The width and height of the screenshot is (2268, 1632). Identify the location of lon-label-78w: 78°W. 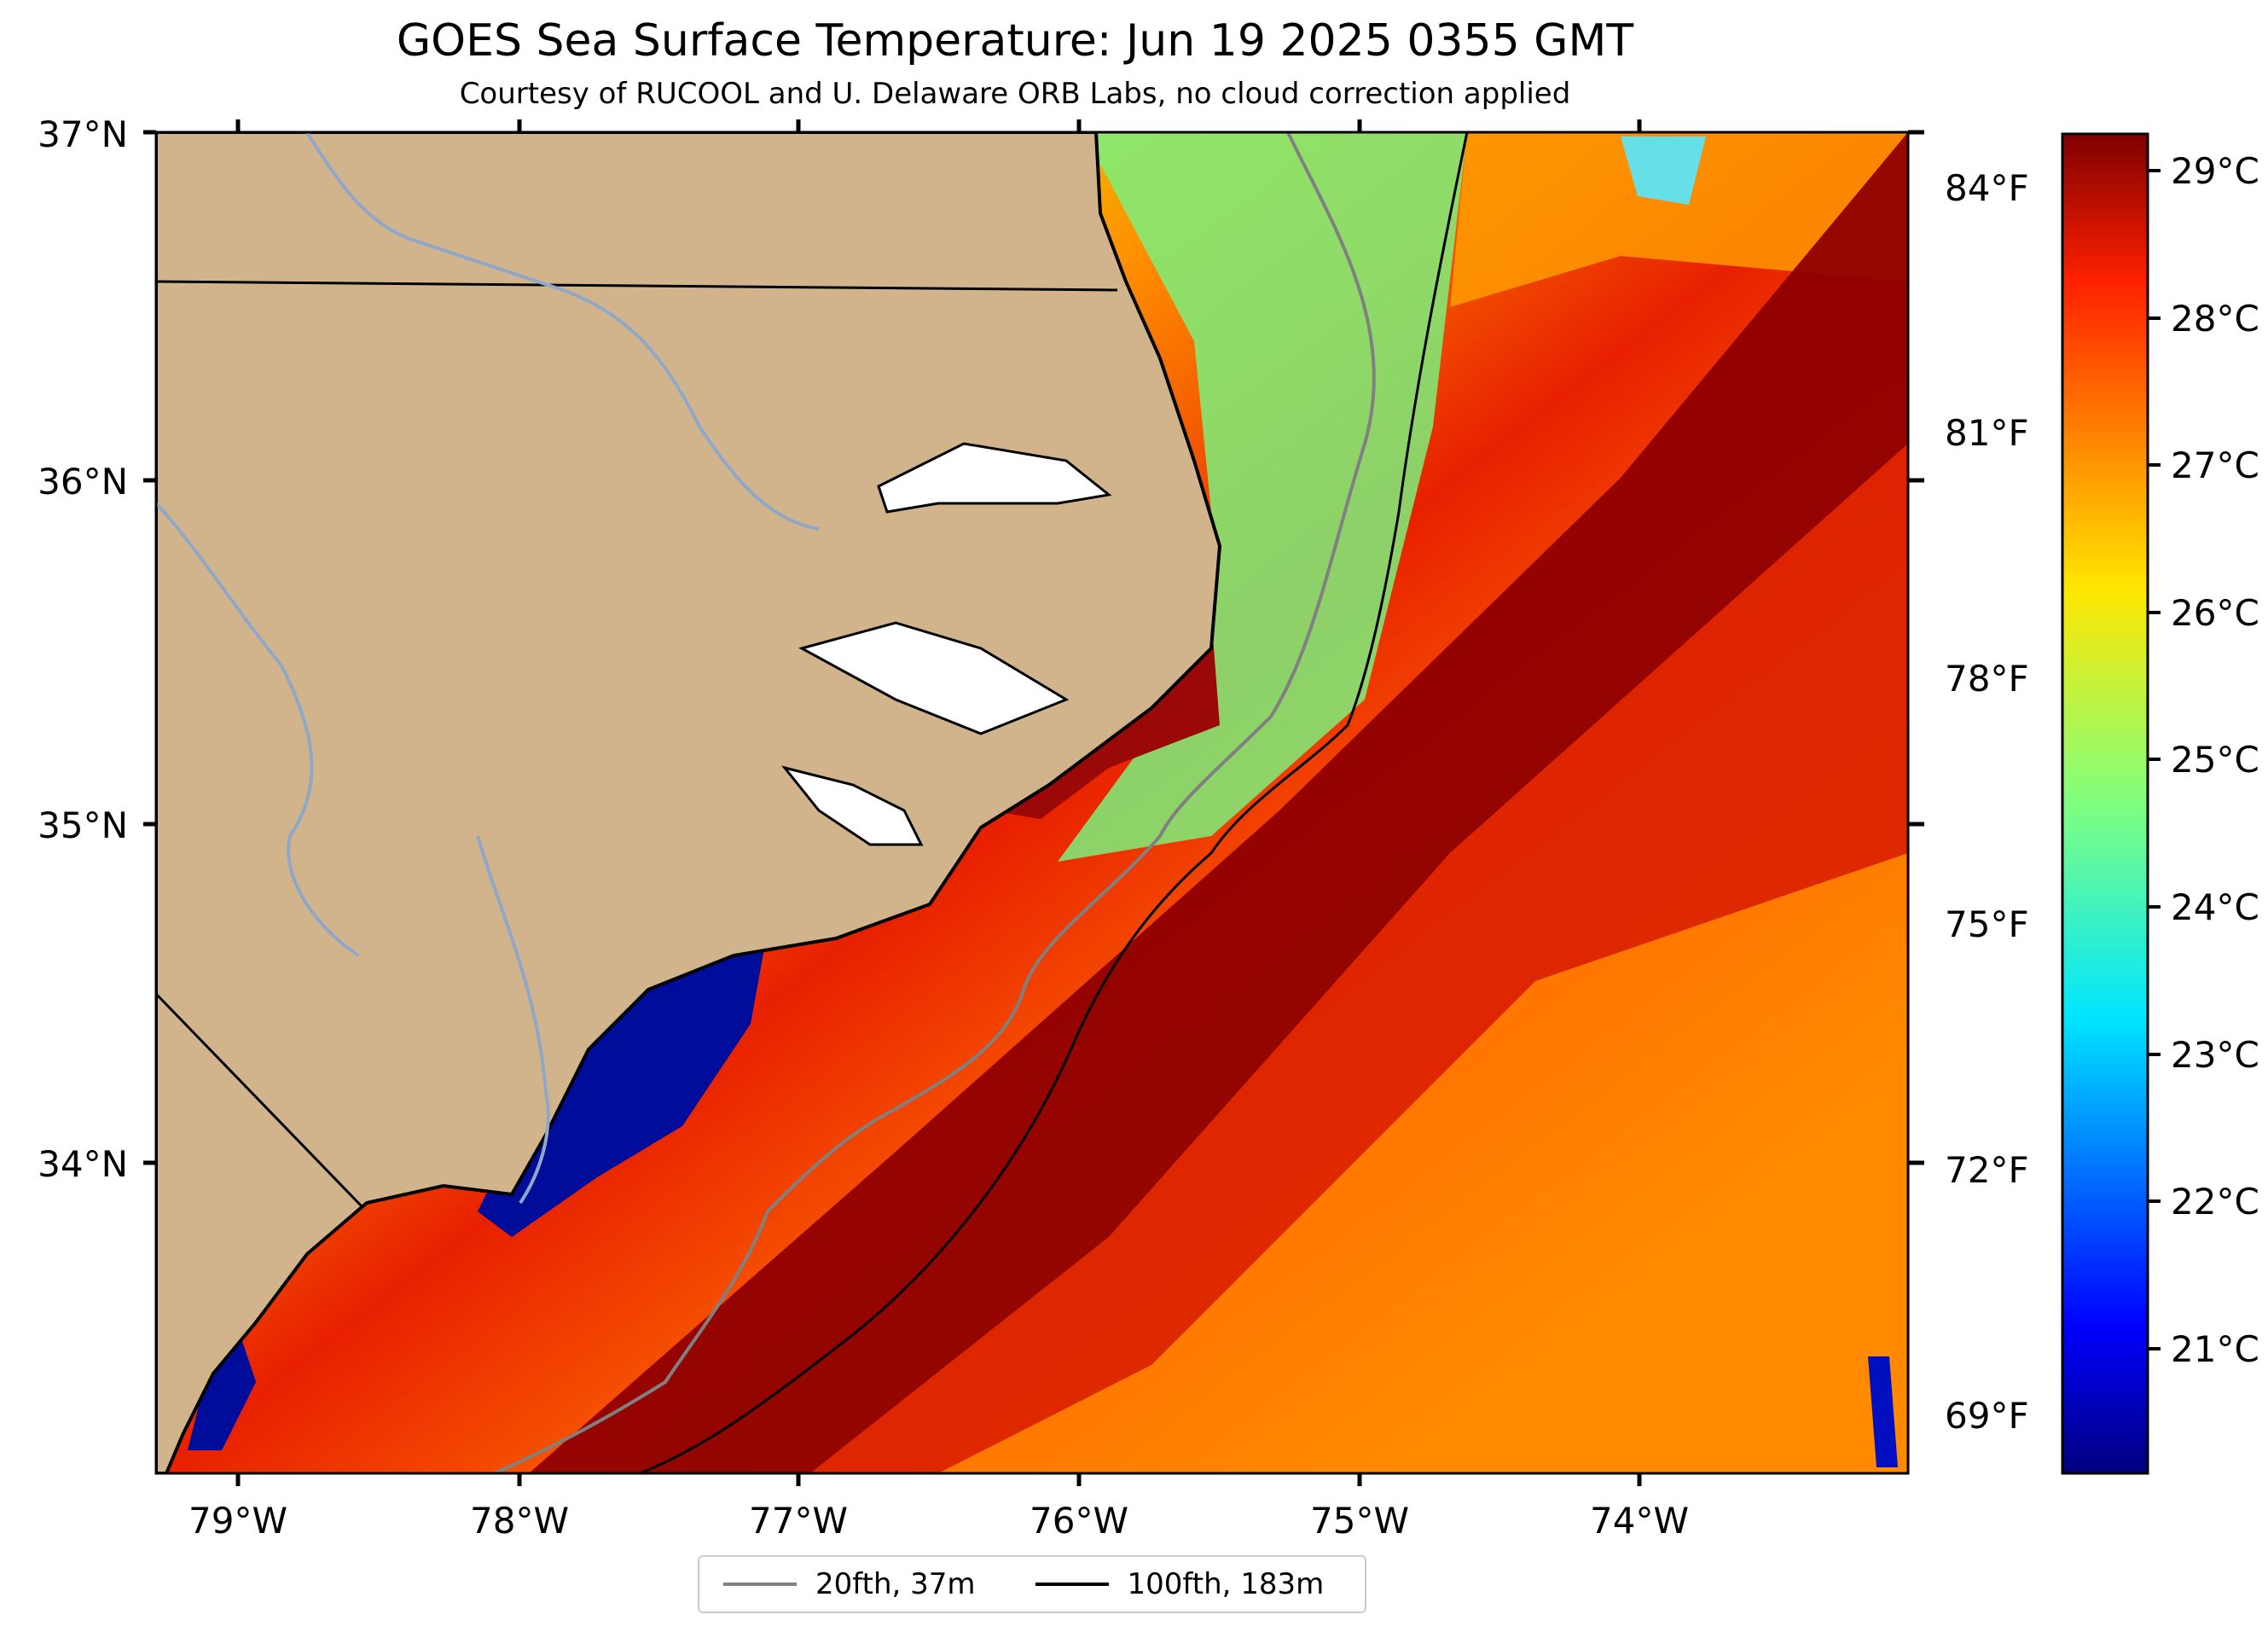
(519, 1521).